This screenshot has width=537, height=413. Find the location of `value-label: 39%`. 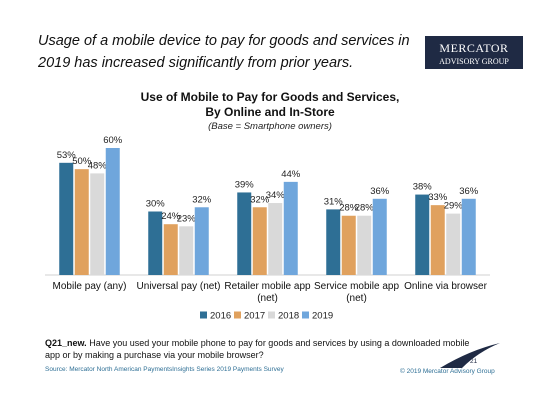

value-label: 39% is located at coordinates (245, 184).